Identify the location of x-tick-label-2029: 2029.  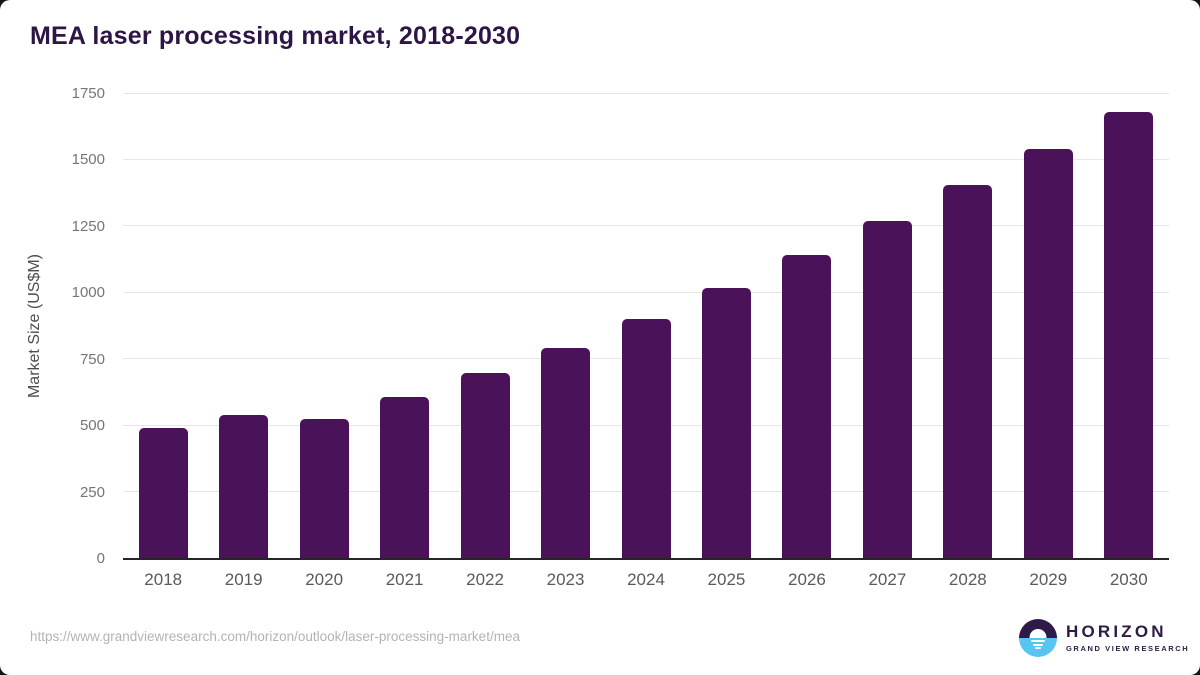
(1048, 579).